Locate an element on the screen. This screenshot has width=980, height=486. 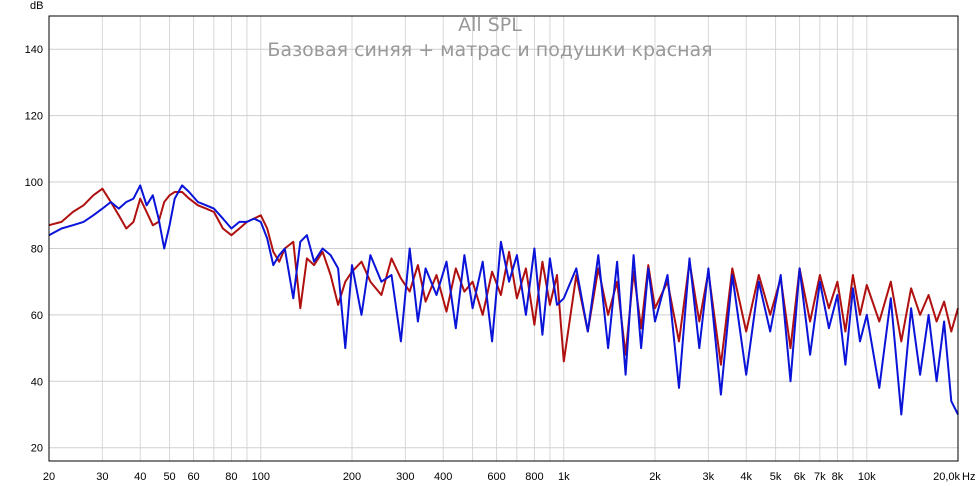
x-tick-label: 50 is located at coordinates (169, 477).